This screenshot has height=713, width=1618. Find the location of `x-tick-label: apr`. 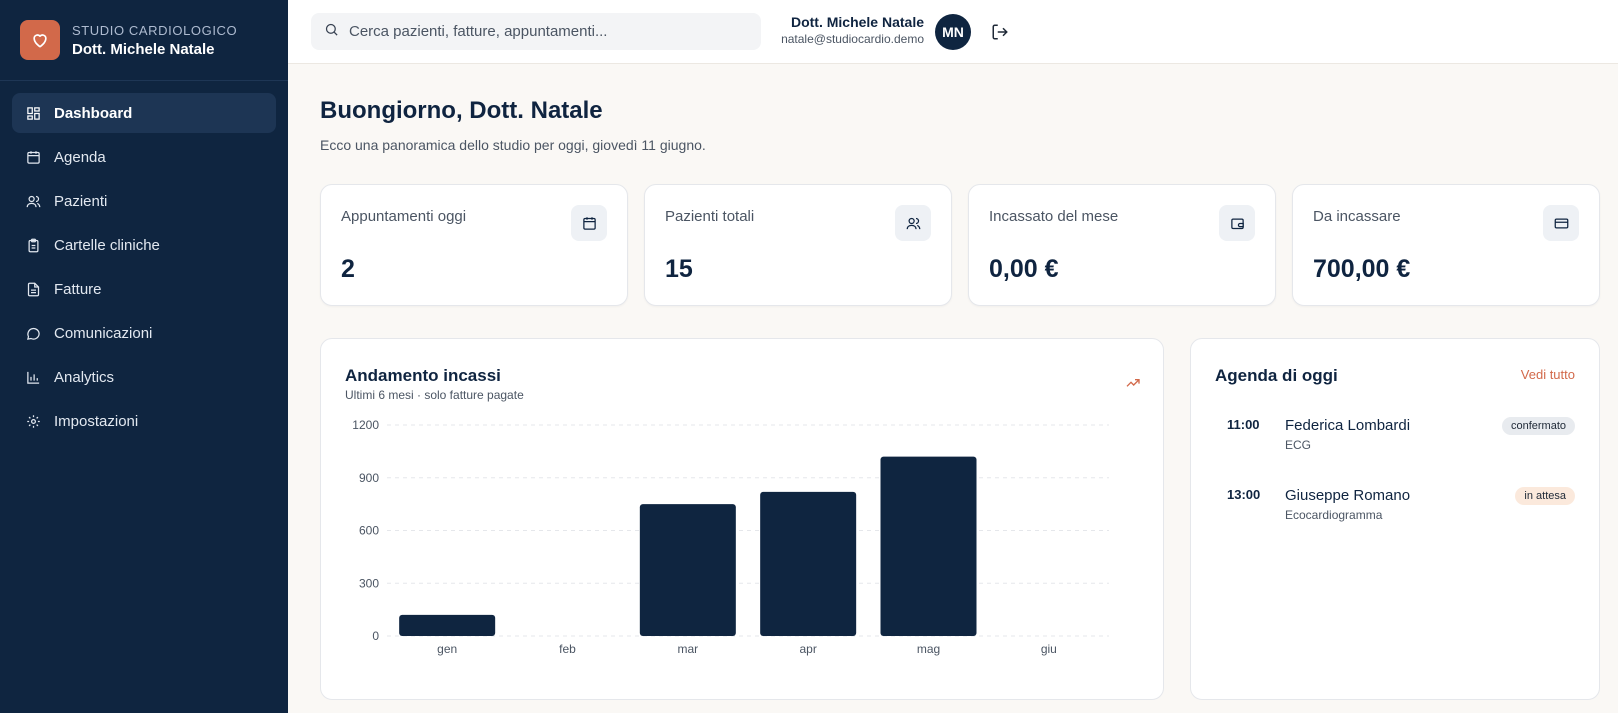

x-tick-label: apr is located at coordinates (807, 649).